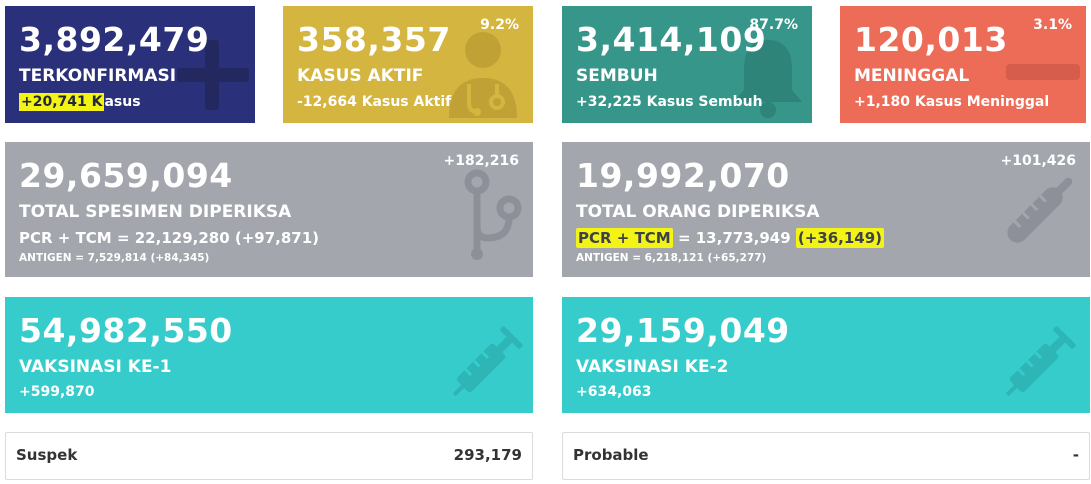 The width and height of the screenshot is (1091, 484). I want to click on probable-label: Probable, so click(611, 455).